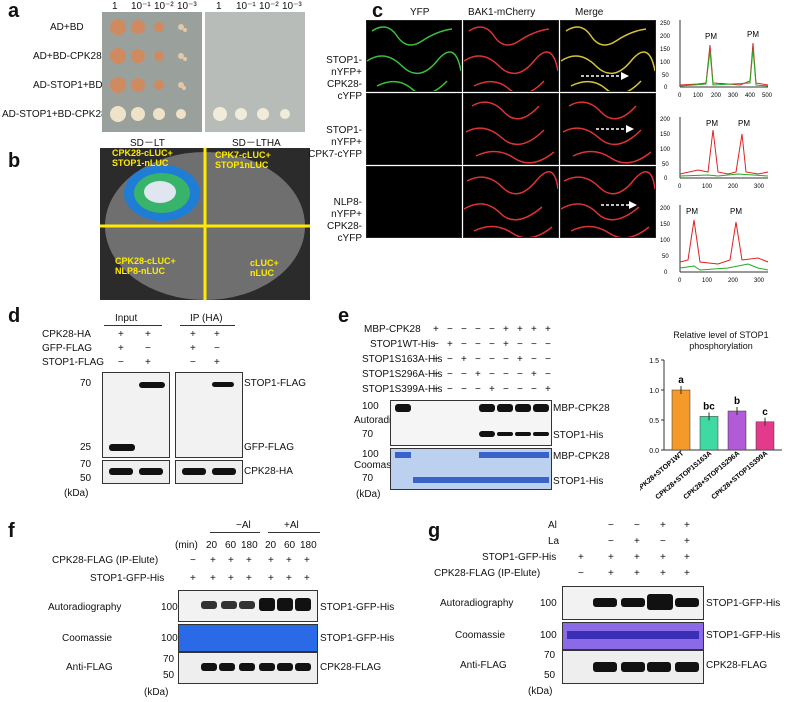  I want to click on panel-label-c: c, so click(378, 11).